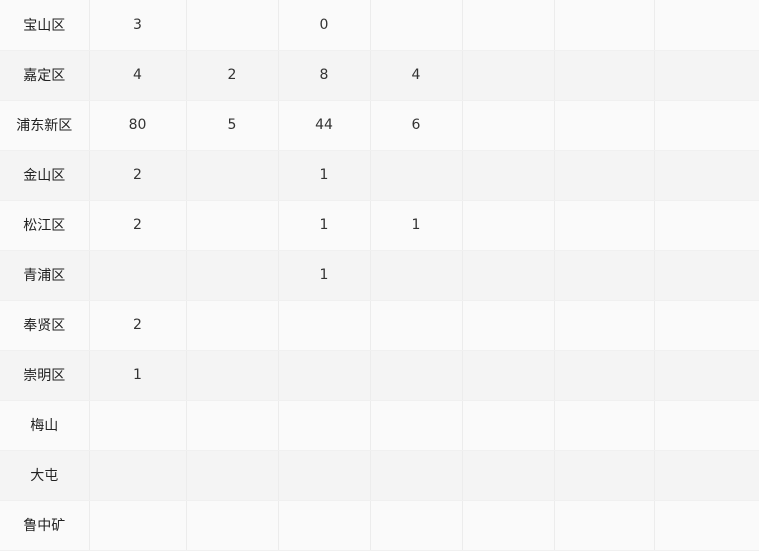 The height and width of the screenshot is (551, 759). Describe the element at coordinates (324, 75) in the screenshot. I see `value-cell: 8` at that location.